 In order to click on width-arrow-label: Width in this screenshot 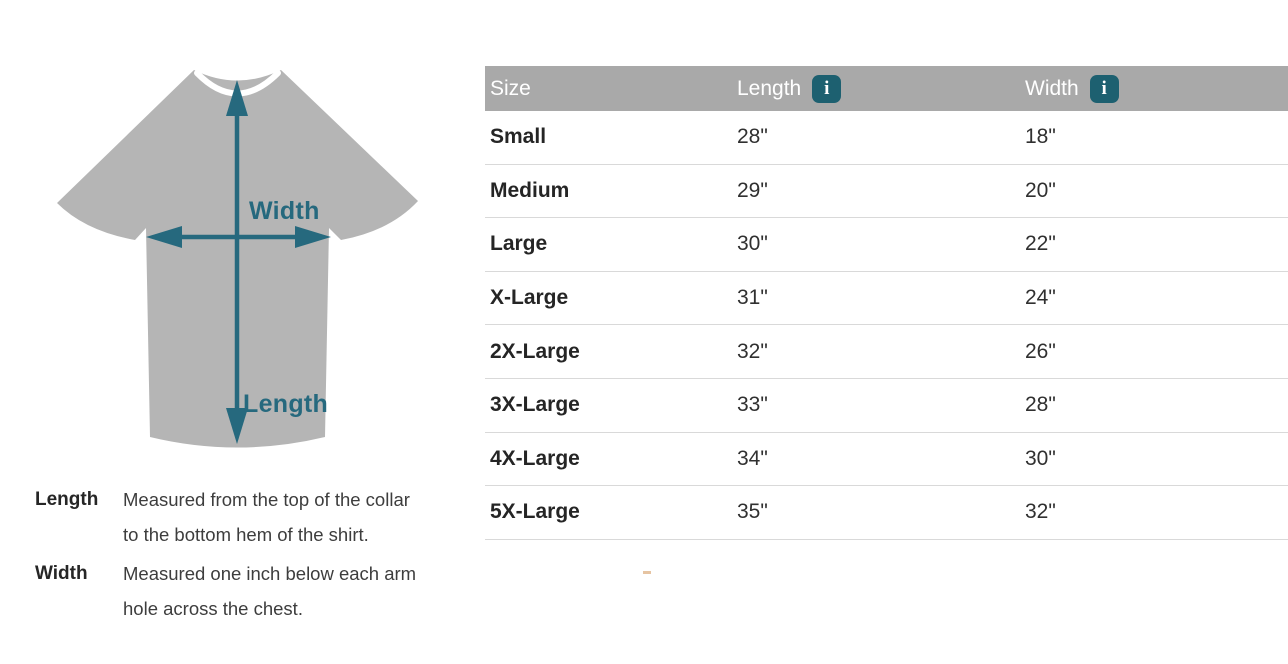, I will do `click(284, 211)`.